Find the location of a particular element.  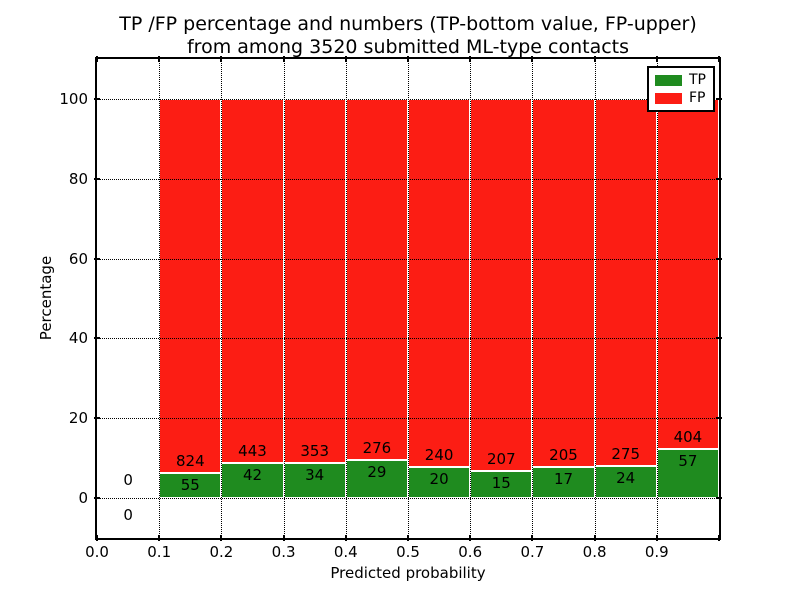

tp-count-label: 20 is located at coordinates (439, 479).